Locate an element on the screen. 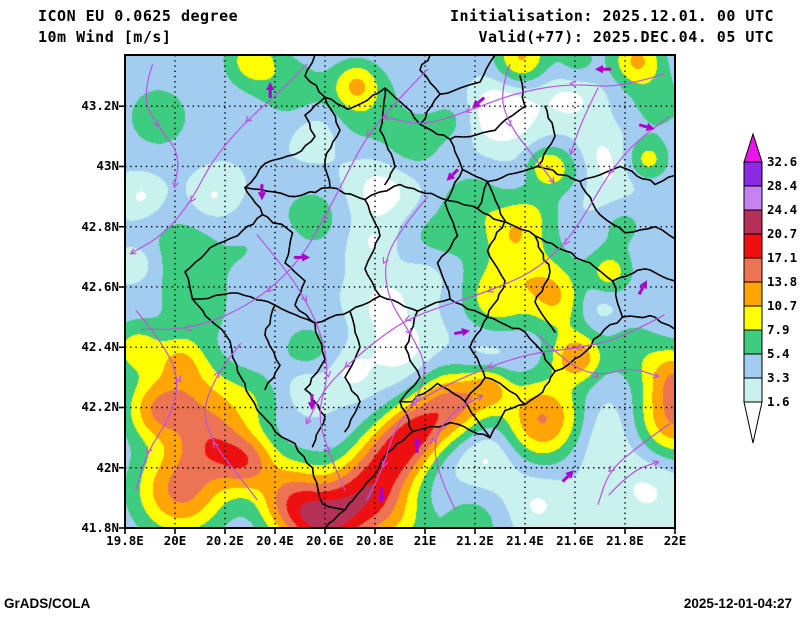  lon-tick-label: 21.8E is located at coordinates (625, 540).